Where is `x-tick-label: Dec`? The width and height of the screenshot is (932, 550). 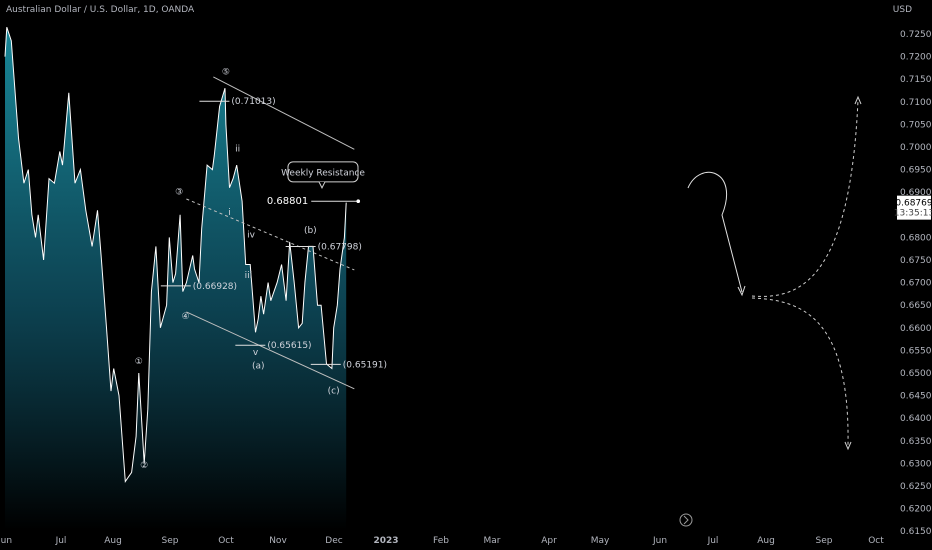
x-tick-label: Dec is located at coordinates (333, 541).